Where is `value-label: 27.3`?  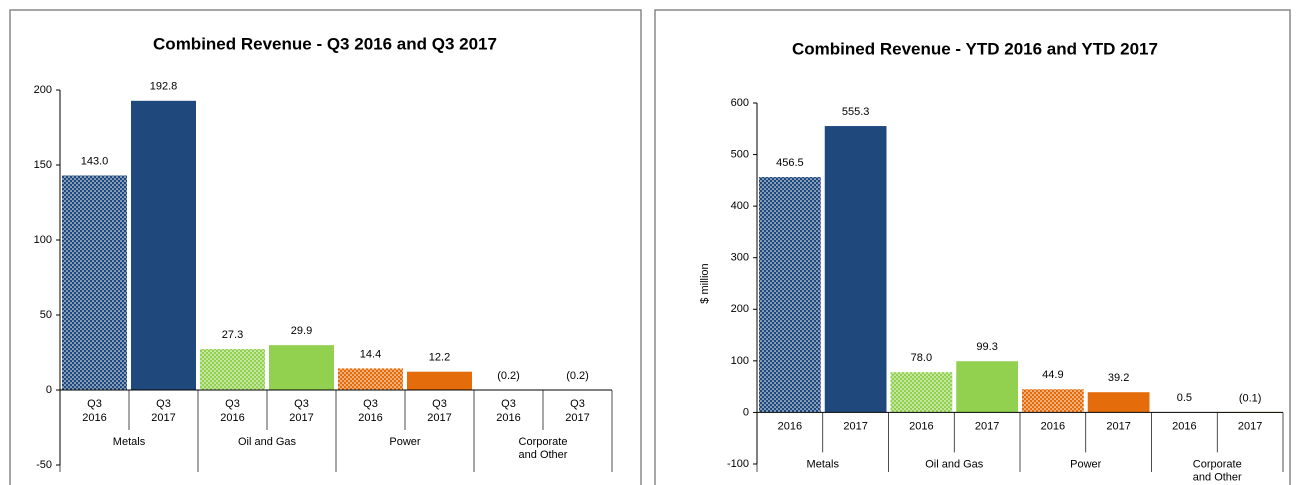 value-label: 27.3 is located at coordinates (232, 335).